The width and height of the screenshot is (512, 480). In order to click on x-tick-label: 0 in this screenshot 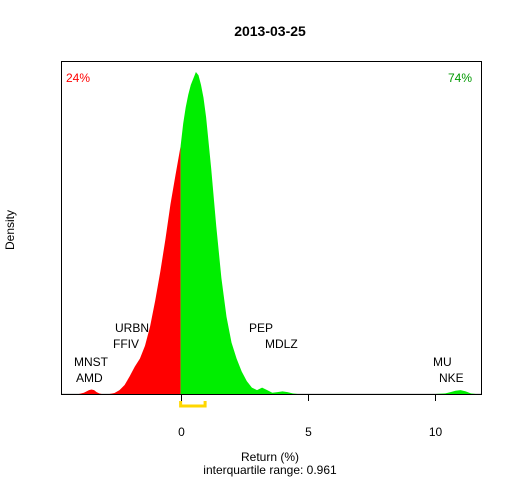, I will do `click(181, 432)`.